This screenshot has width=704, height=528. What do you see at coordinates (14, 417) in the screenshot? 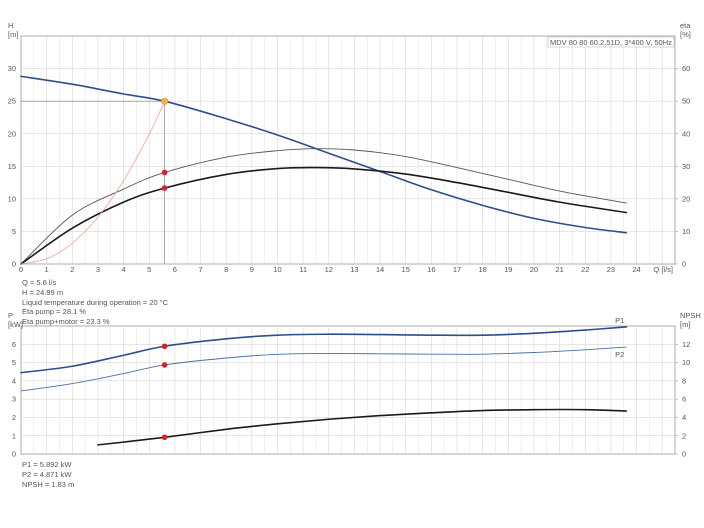
I see `chart2-y-left-tick-label: 2` at bounding box center [14, 417].